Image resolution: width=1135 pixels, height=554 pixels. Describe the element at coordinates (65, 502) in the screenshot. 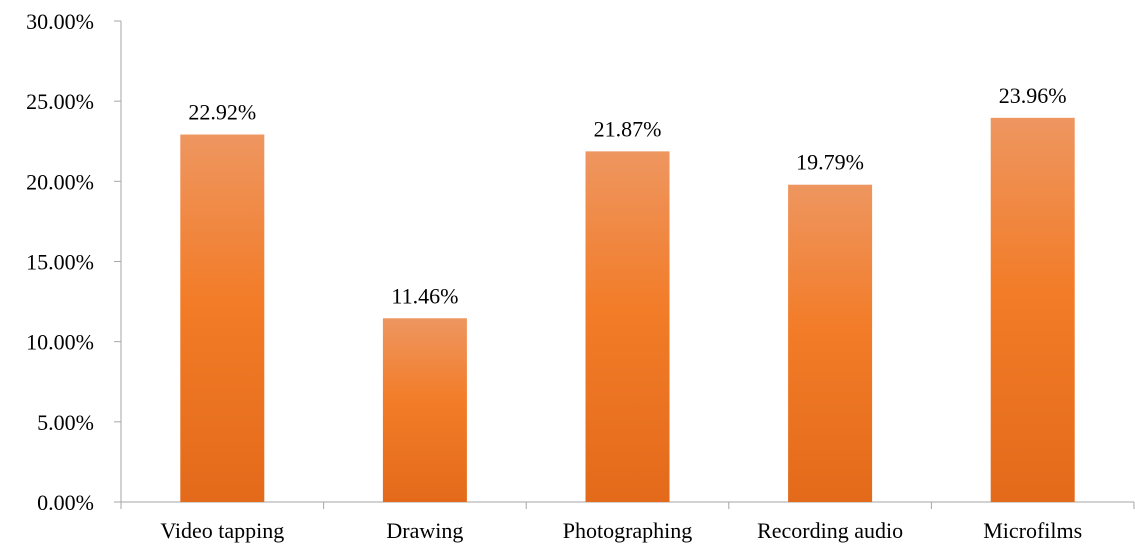

I see `y-tick-label: 0.00%` at that location.